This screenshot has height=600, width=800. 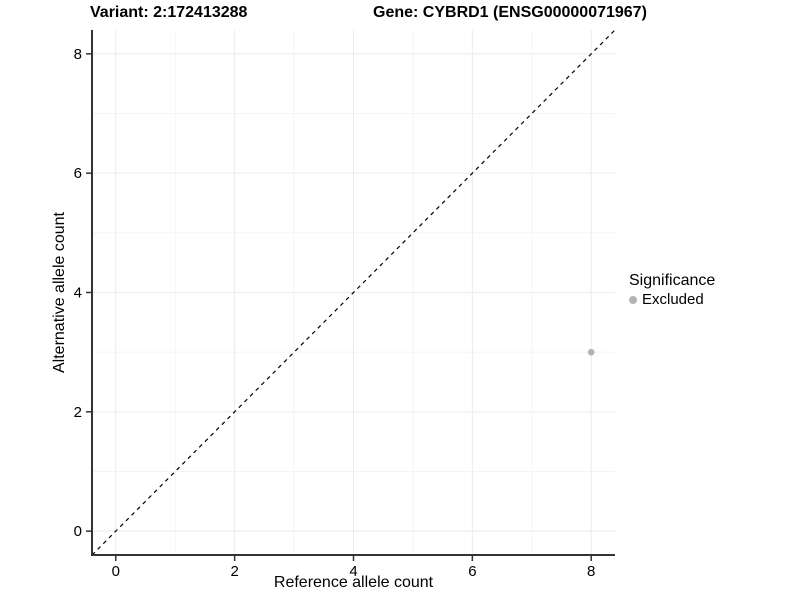 I want to click on x-tick-label: 0, so click(x=116, y=571).